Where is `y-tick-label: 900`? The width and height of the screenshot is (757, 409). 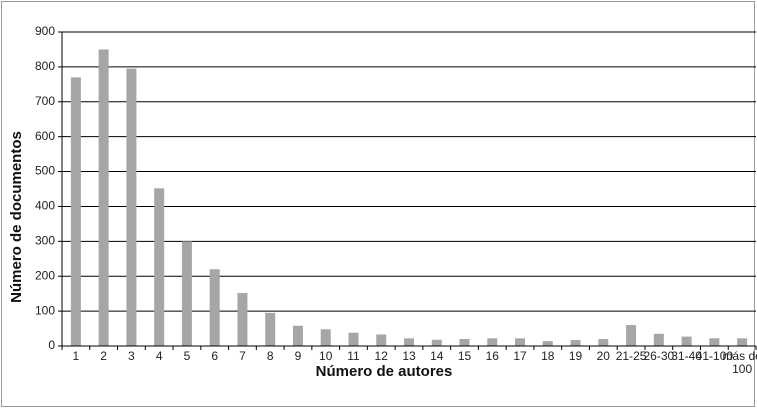
y-tick-label: 900 is located at coordinates (45, 31).